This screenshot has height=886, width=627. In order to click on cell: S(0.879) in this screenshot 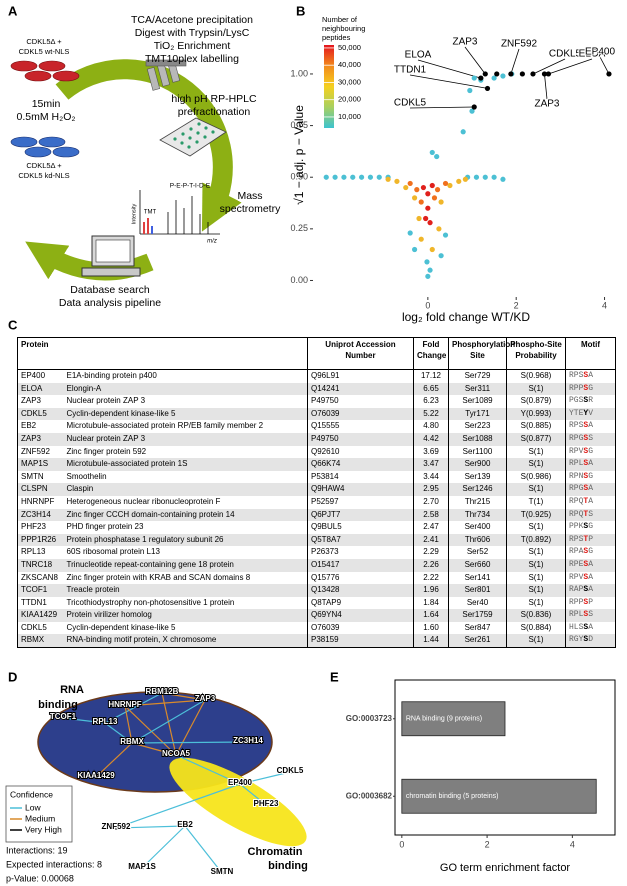, I will do `click(536, 401)`.